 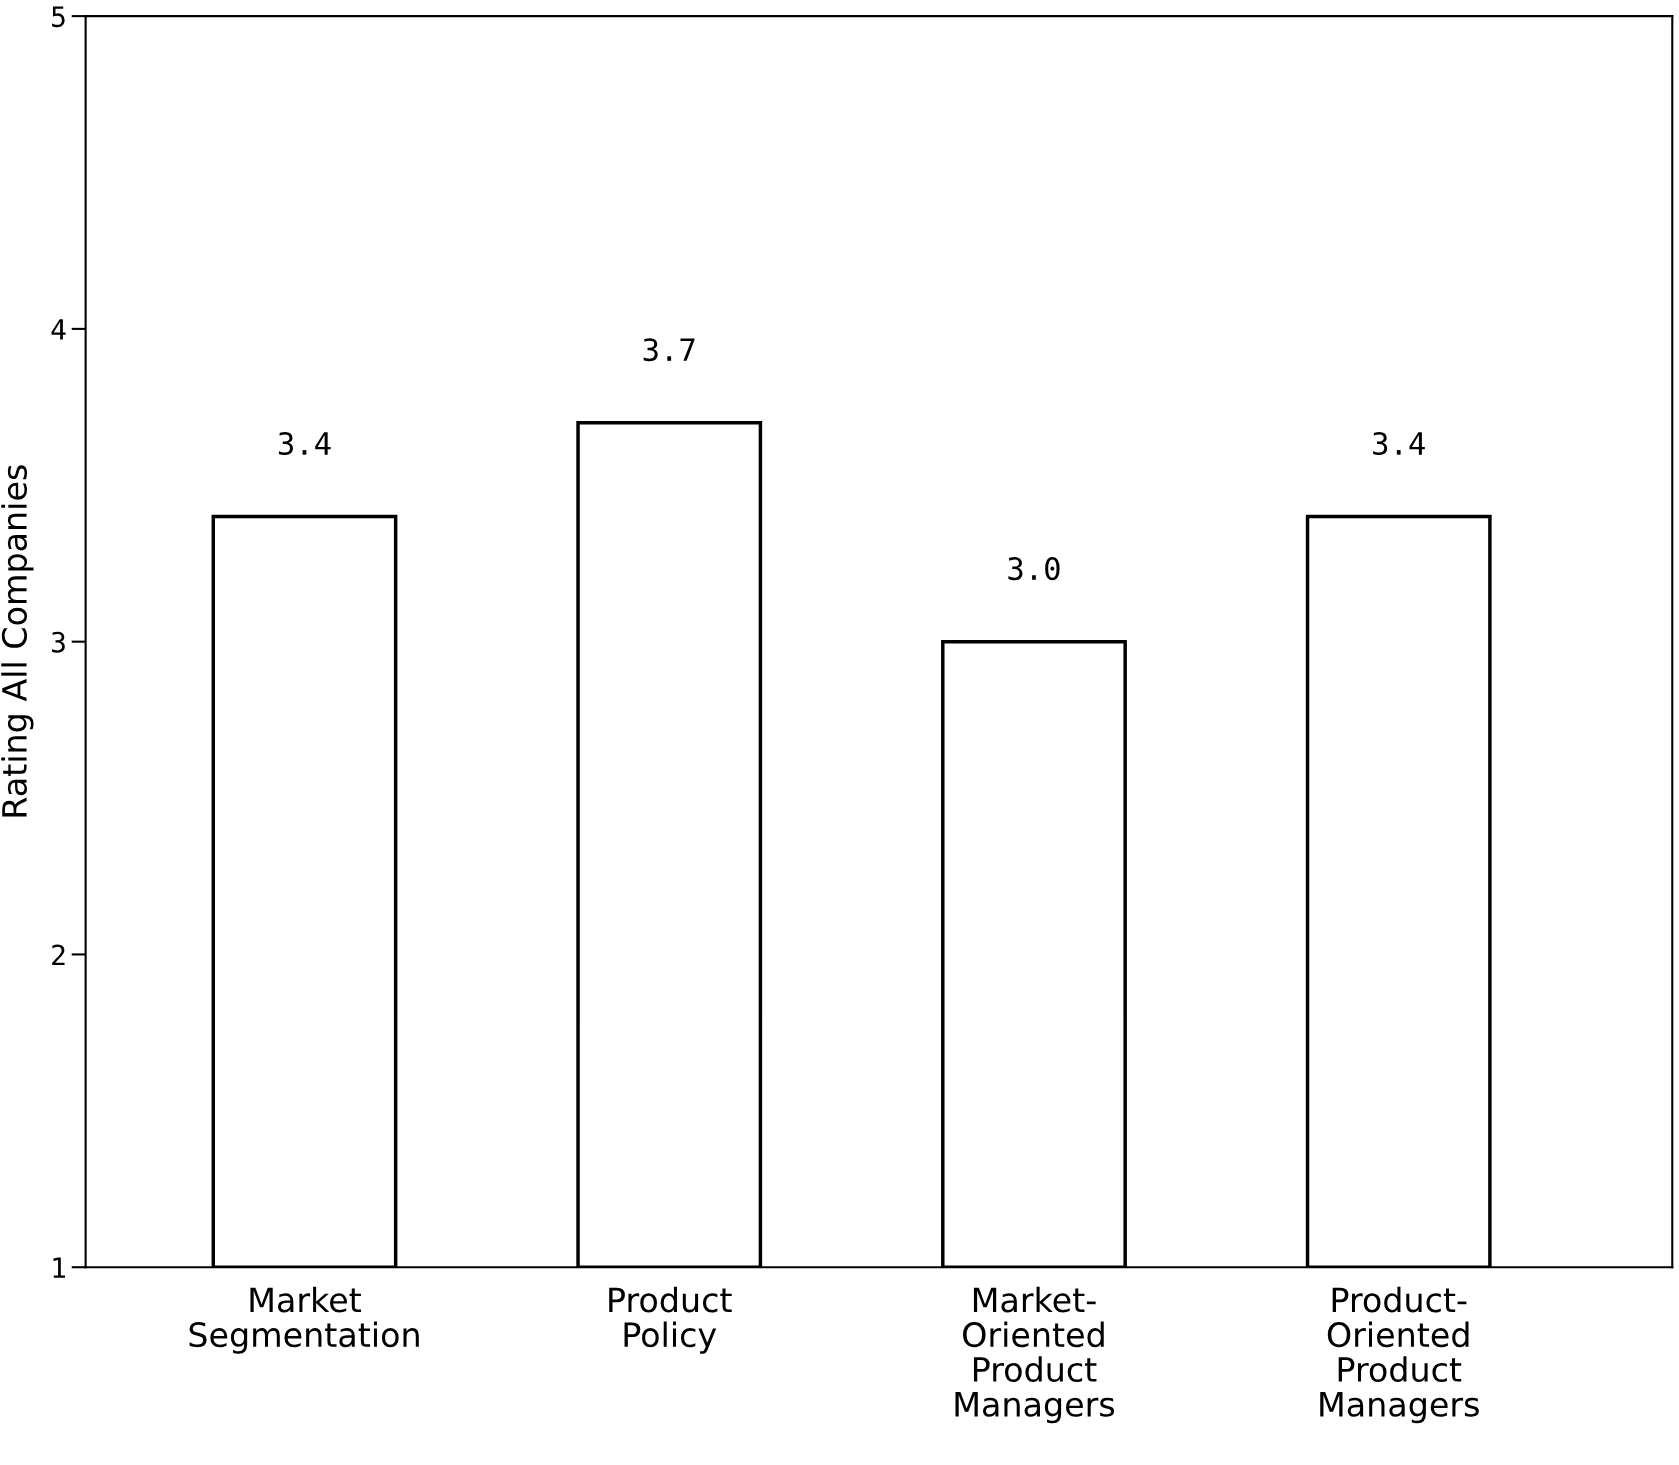 I want to click on y-tick-label: 5, so click(x=58, y=17).